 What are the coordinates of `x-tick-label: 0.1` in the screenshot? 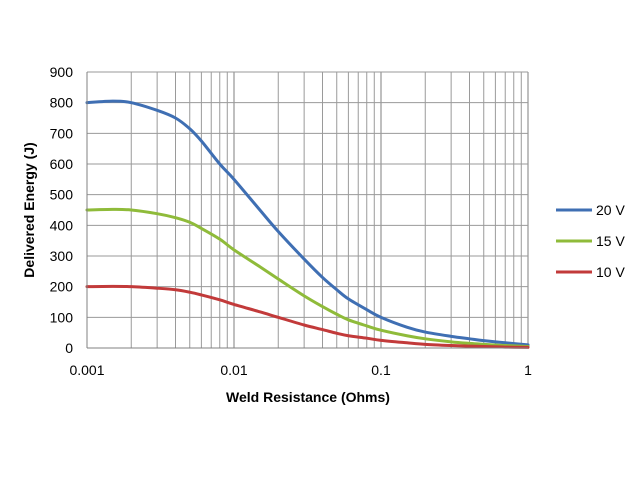 It's located at (381, 370).